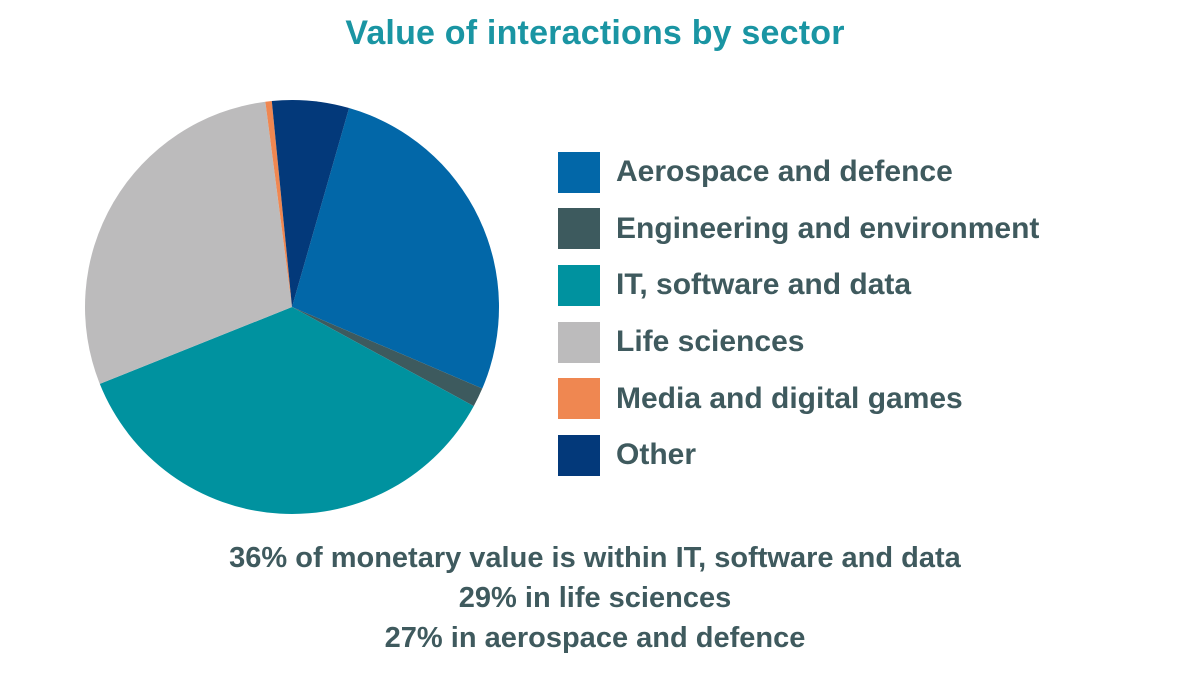 The image size is (1200, 675). I want to click on legend-swatch-life-sciences, so click(579, 342).